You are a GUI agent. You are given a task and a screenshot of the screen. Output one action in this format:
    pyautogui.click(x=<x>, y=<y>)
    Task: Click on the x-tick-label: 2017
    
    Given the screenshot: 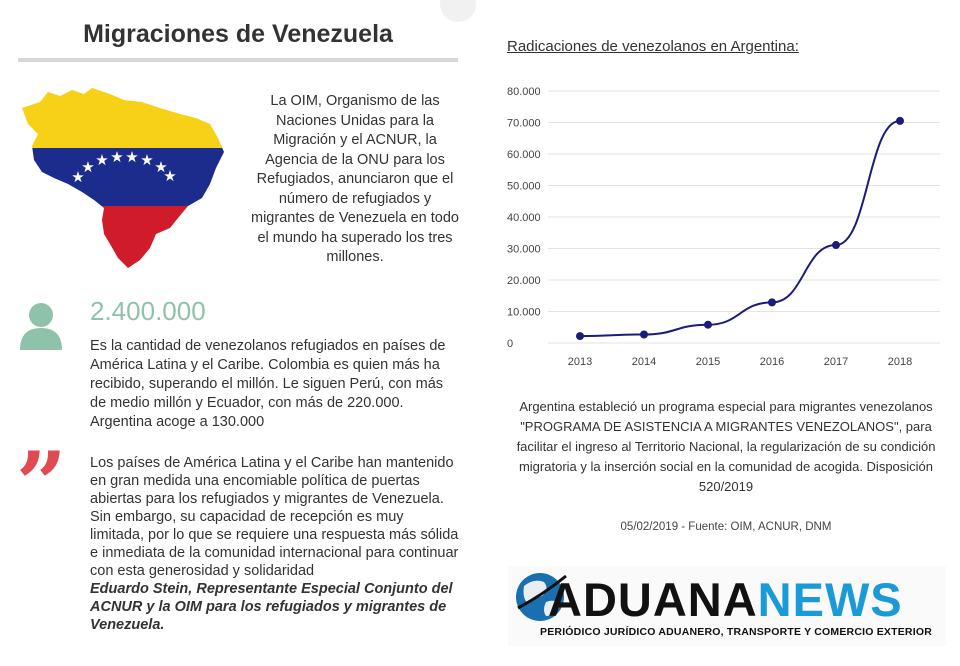 What is the action you would take?
    pyautogui.click(x=836, y=362)
    